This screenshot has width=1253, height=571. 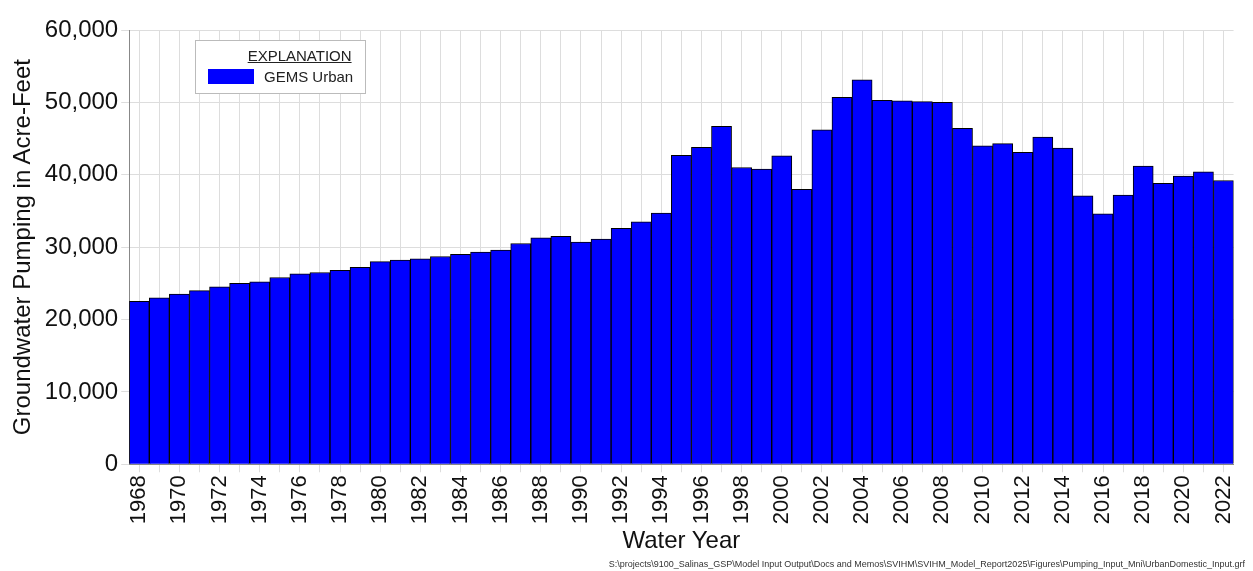 What do you see at coordinates (620, 500) in the screenshot?
I see `x-tick-label: 1992` at bounding box center [620, 500].